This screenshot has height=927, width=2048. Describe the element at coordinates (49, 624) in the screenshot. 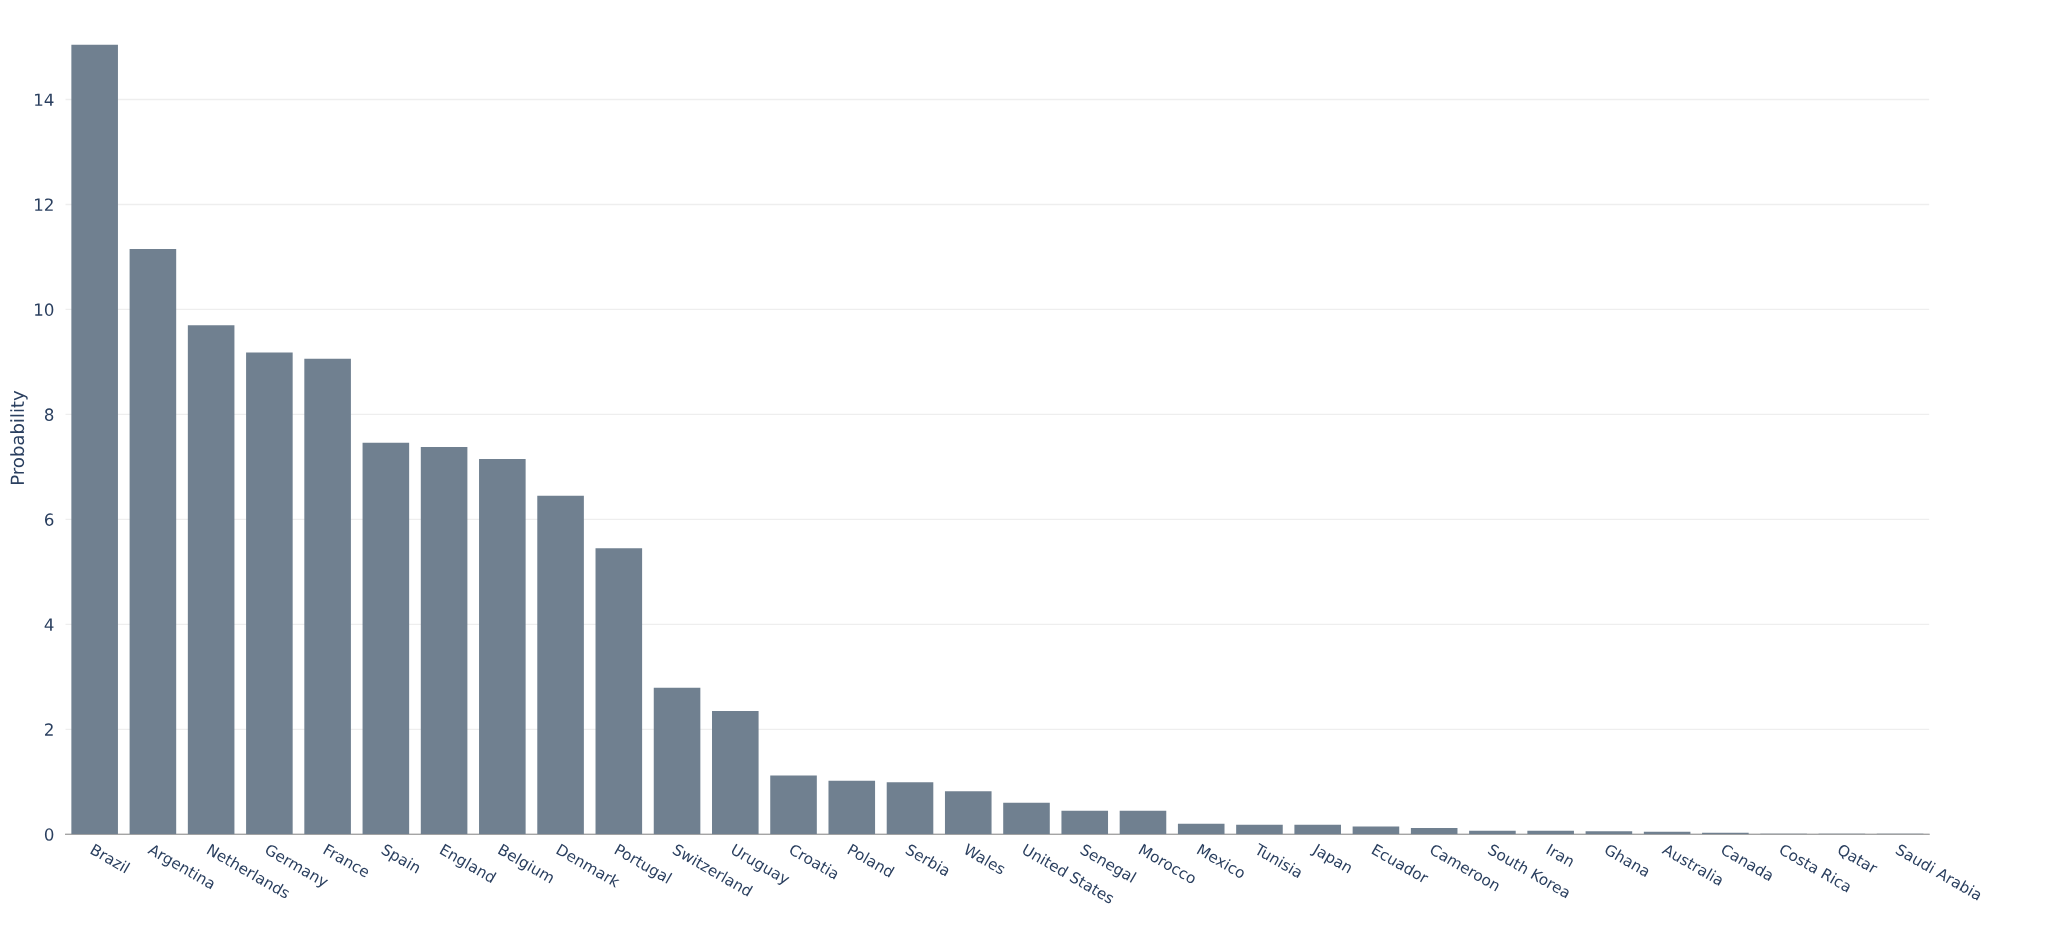

I see `y-tick-label: 4` at that location.